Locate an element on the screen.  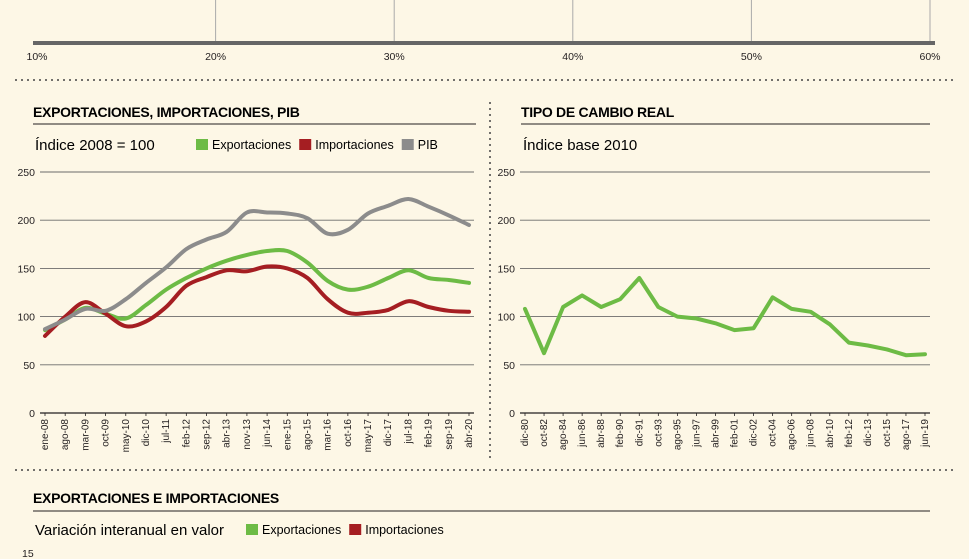
x-tick-label: nov-13 is located at coordinates (247, 434).